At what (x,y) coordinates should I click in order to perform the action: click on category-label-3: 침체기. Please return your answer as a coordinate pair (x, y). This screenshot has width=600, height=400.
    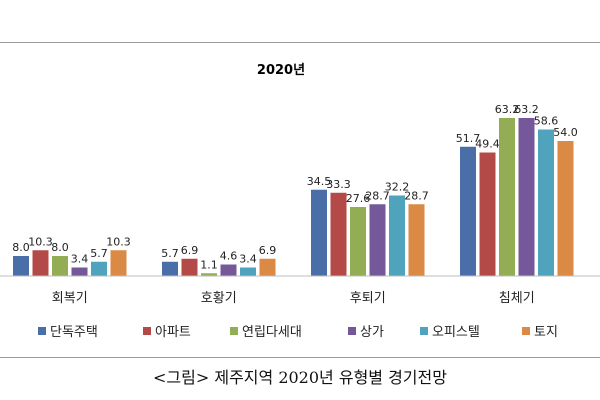
    Looking at the image, I should click on (517, 298).